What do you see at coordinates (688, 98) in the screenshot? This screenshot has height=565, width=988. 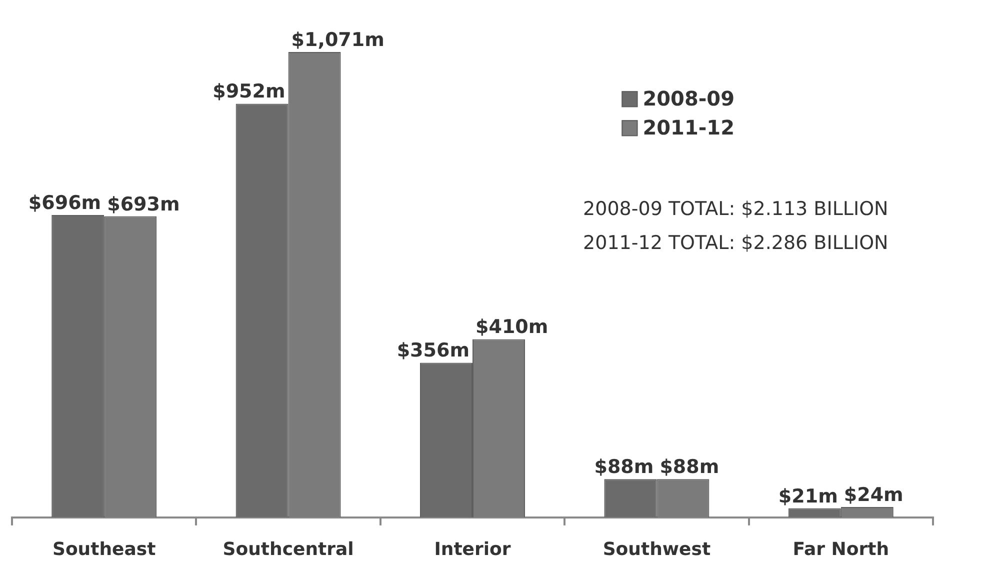 I see `legend-label: 2008-09` at bounding box center [688, 98].